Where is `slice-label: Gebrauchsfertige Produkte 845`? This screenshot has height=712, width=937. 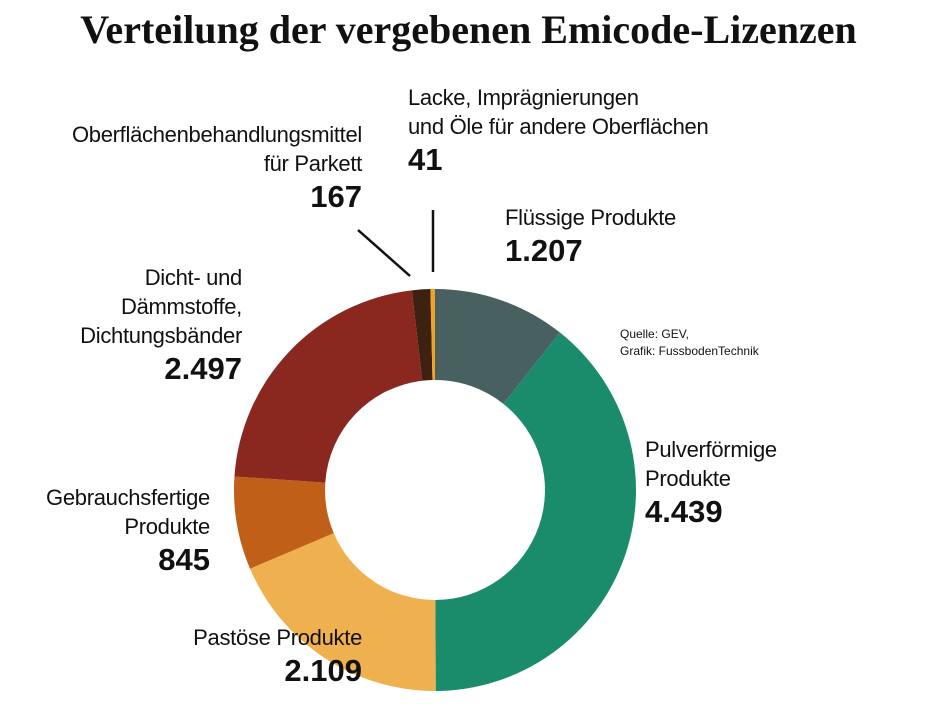 slice-label: Gebrauchsfertige Produkte 845 is located at coordinates (128, 531).